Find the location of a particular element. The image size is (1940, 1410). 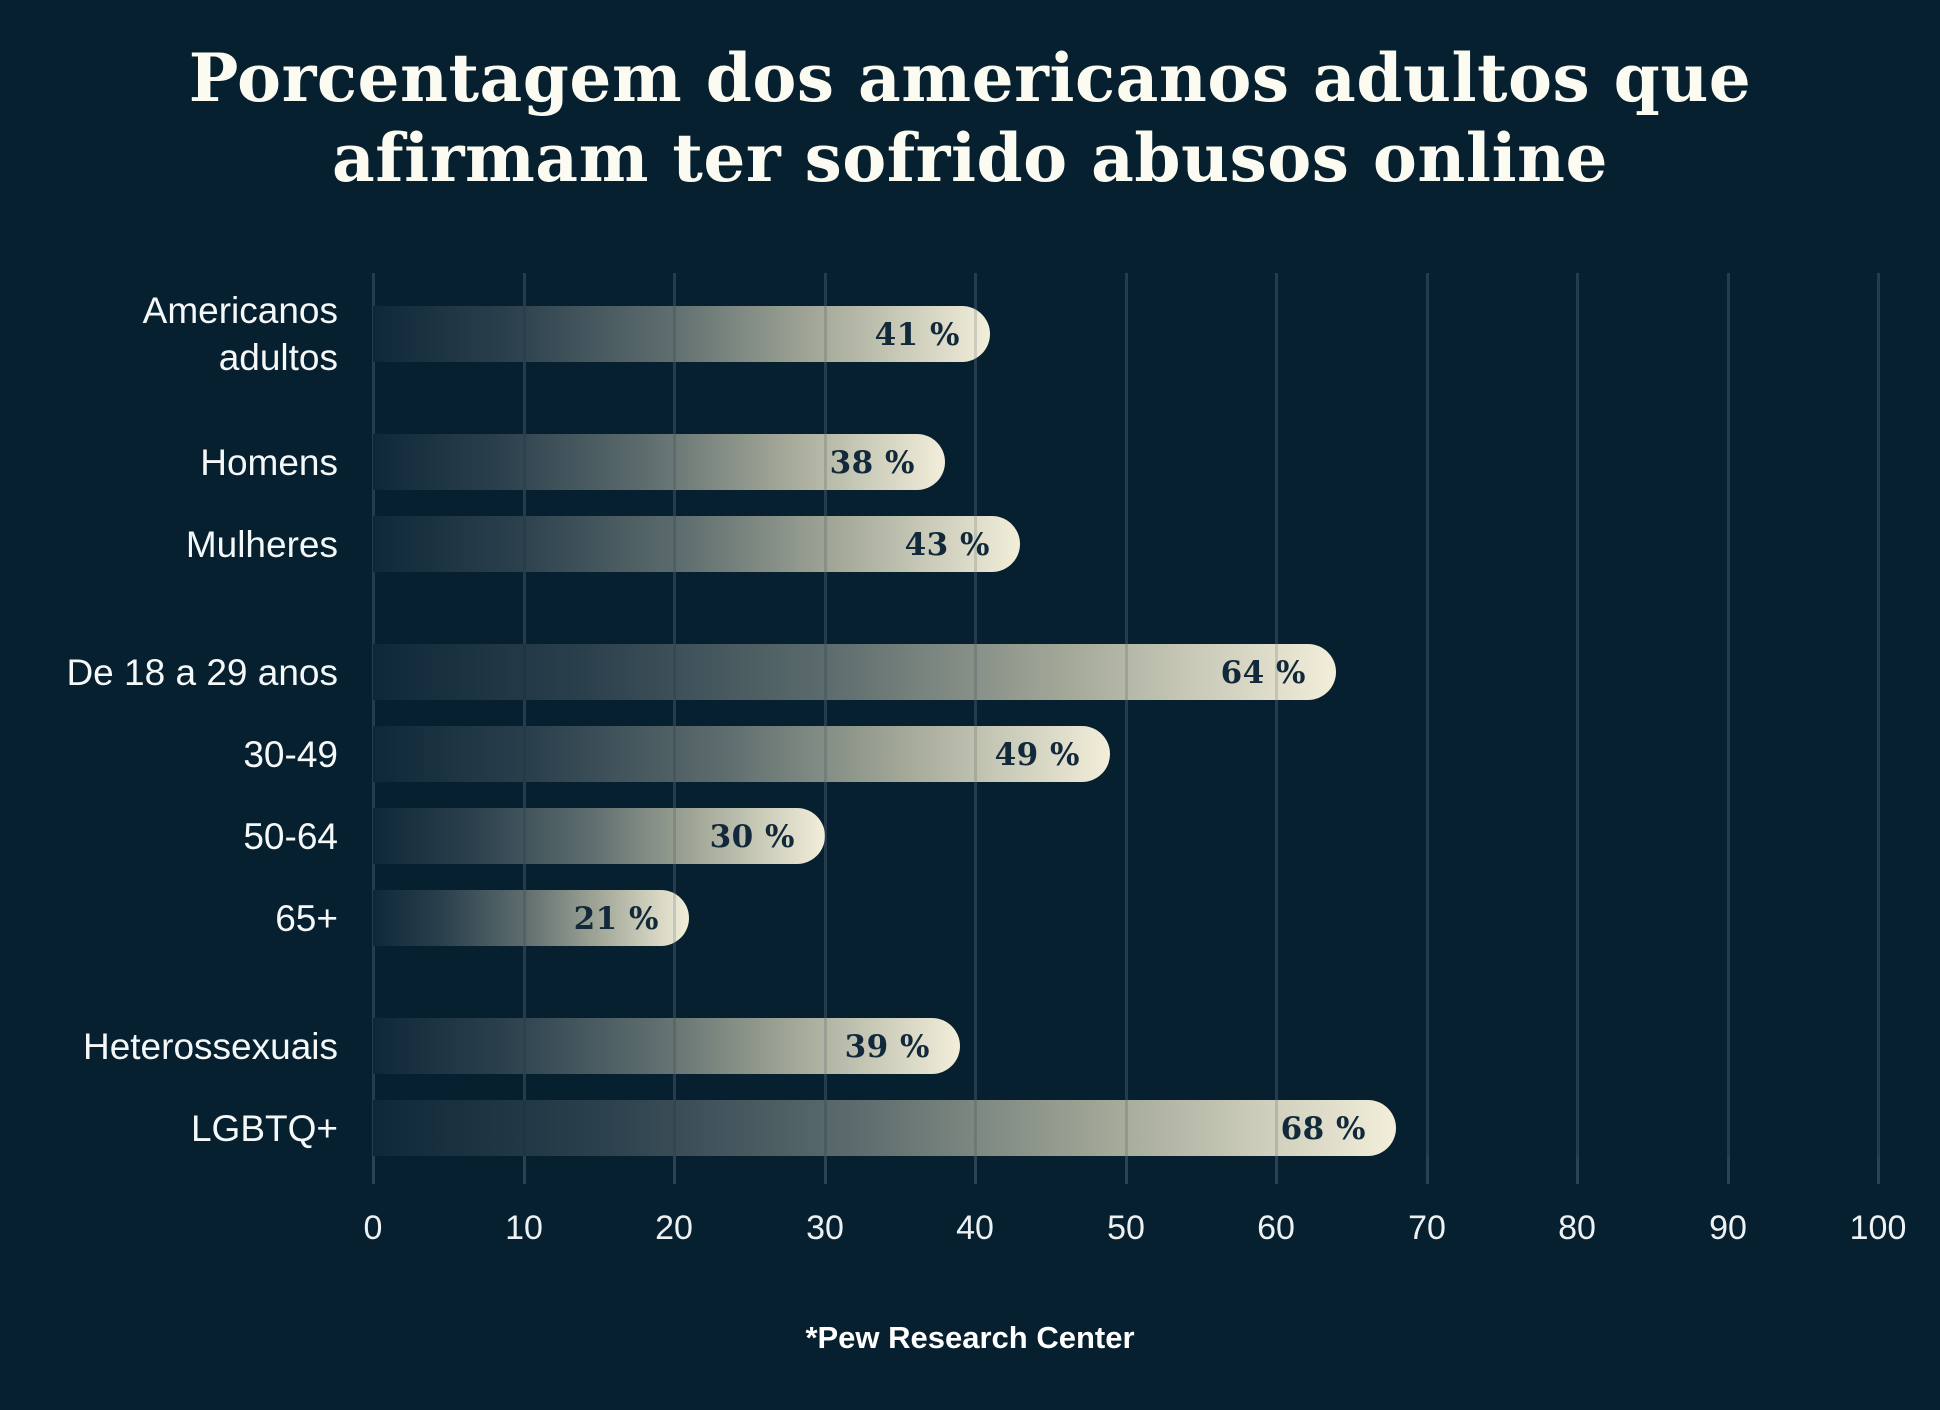

x-tick-label-70: 70 is located at coordinates (1427, 1228).